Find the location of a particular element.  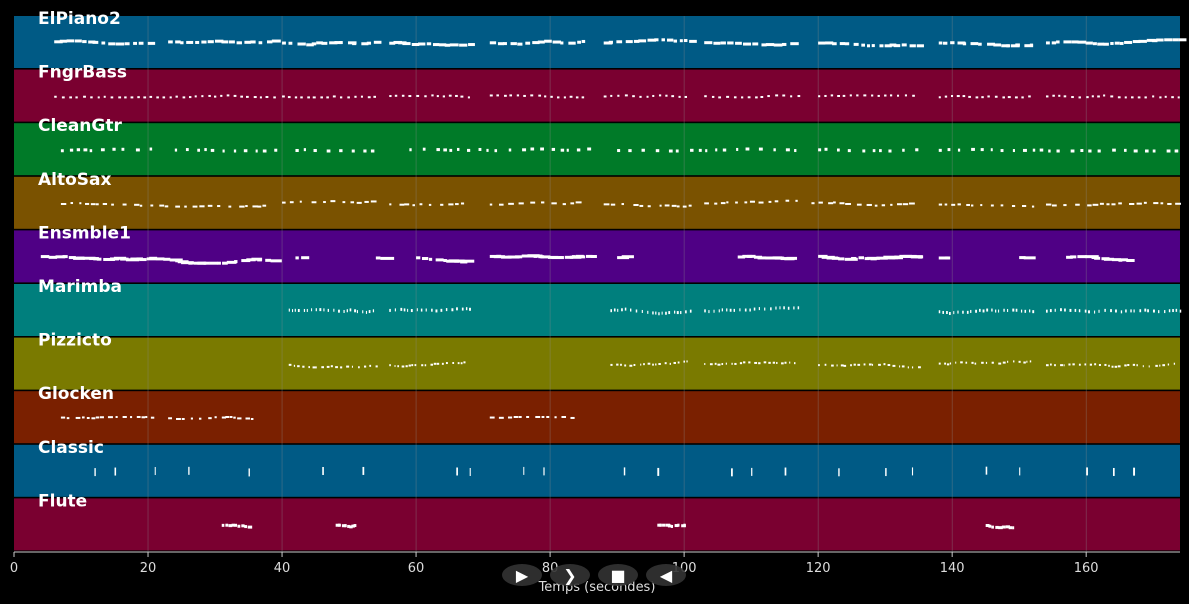

forward-button-bg is located at coordinates (570, 575).